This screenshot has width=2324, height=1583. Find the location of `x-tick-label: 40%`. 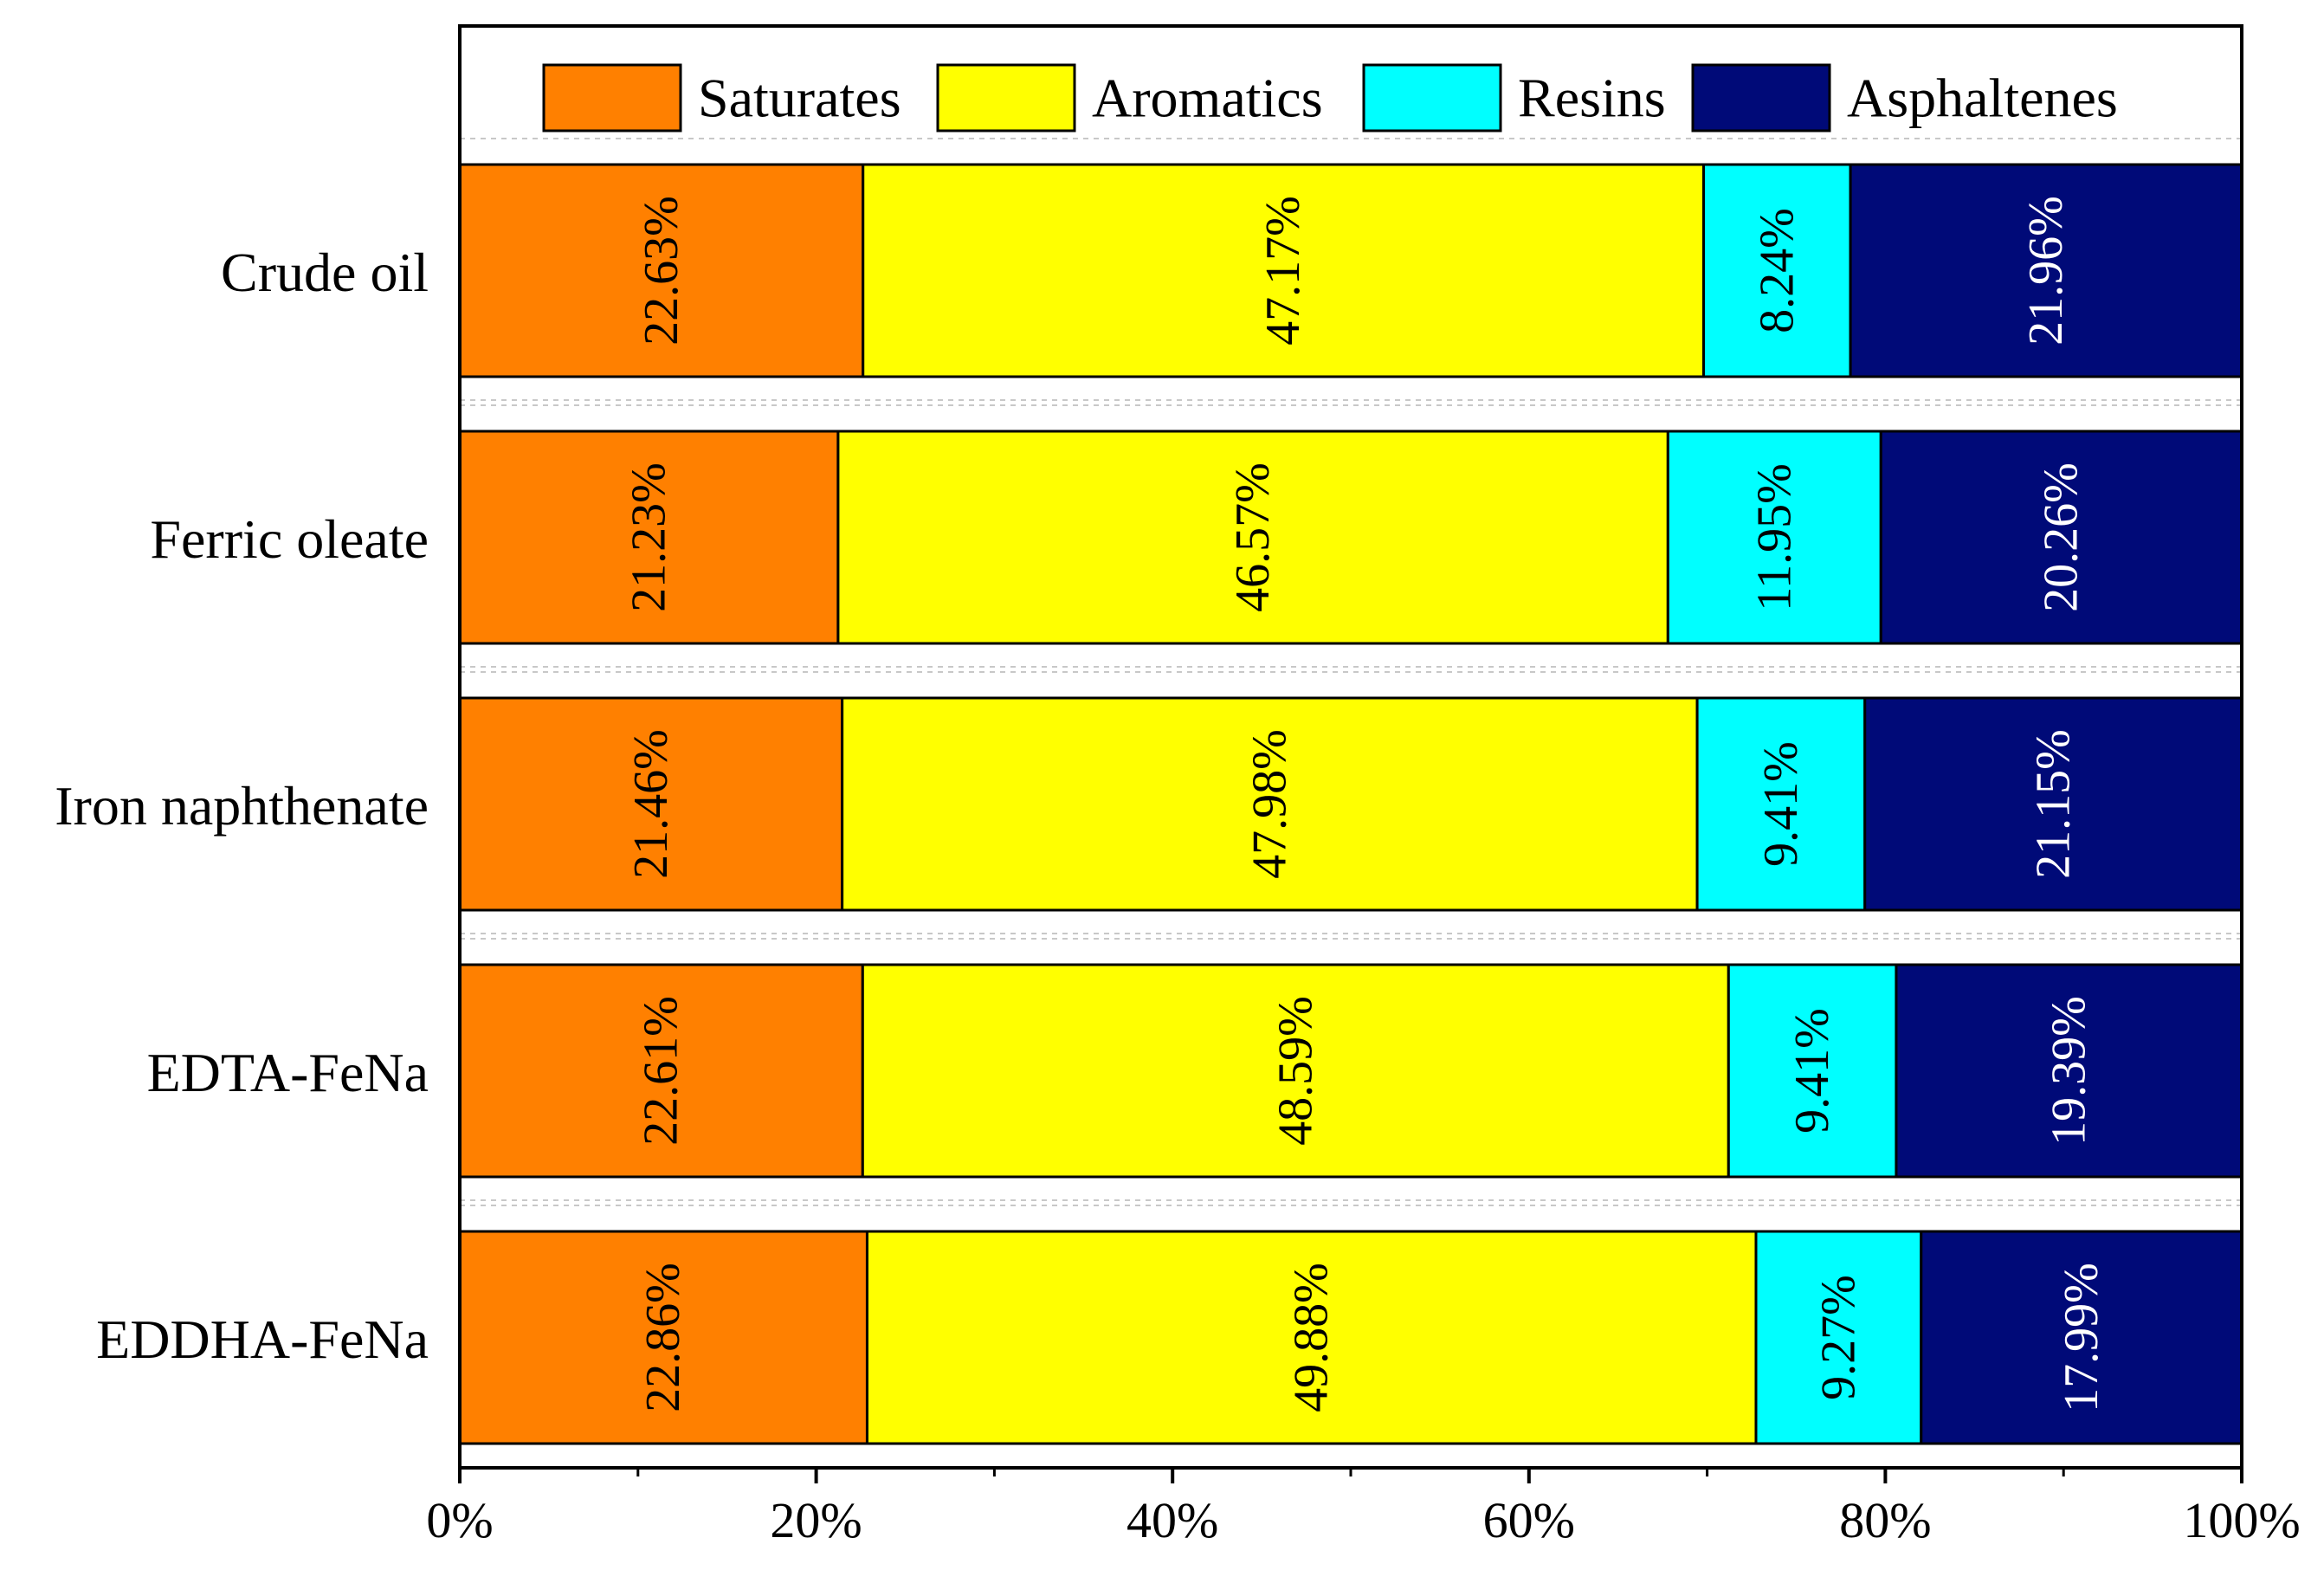

x-tick-label: 40% is located at coordinates (1172, 1520).